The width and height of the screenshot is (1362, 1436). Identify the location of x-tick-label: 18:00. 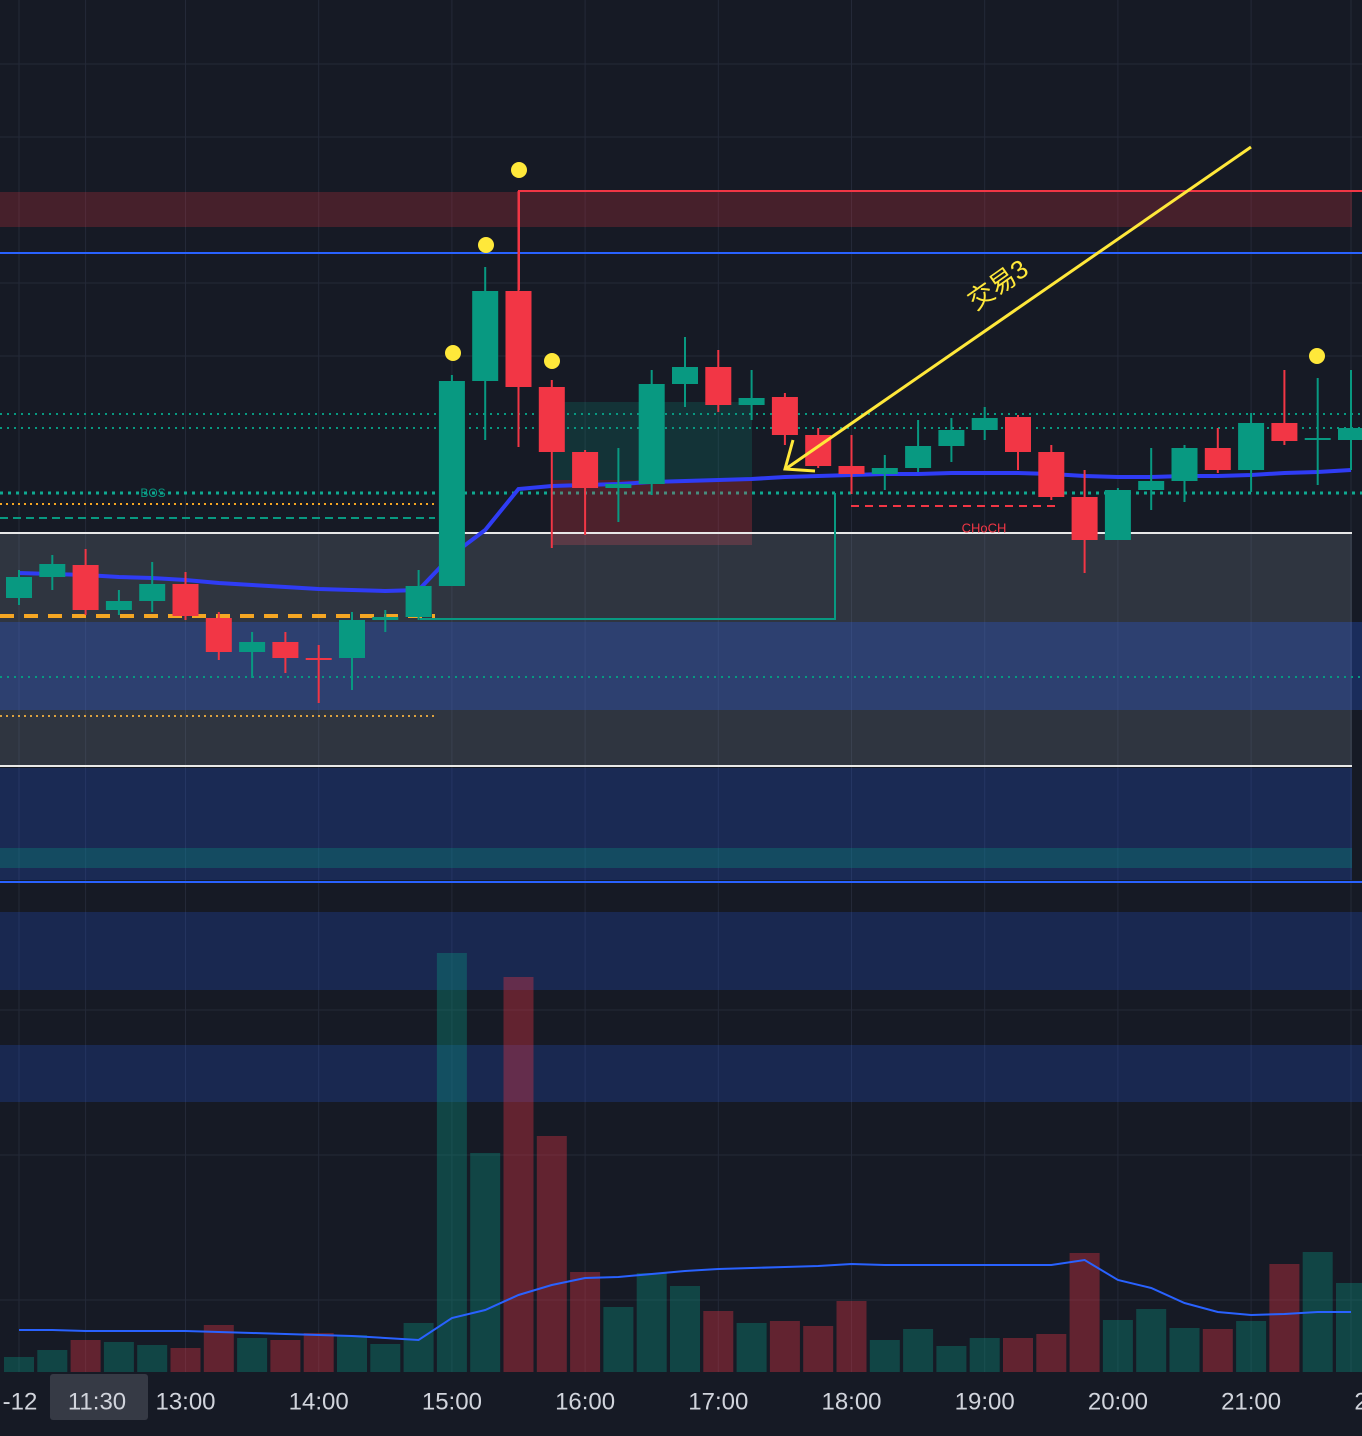
(851, 1401).